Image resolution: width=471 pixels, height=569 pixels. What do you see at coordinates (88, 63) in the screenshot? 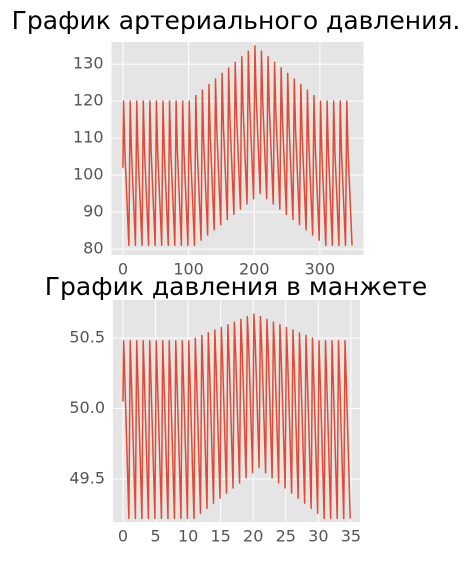
I see `y-tick-label: 130` at bounding box center [88, 63].